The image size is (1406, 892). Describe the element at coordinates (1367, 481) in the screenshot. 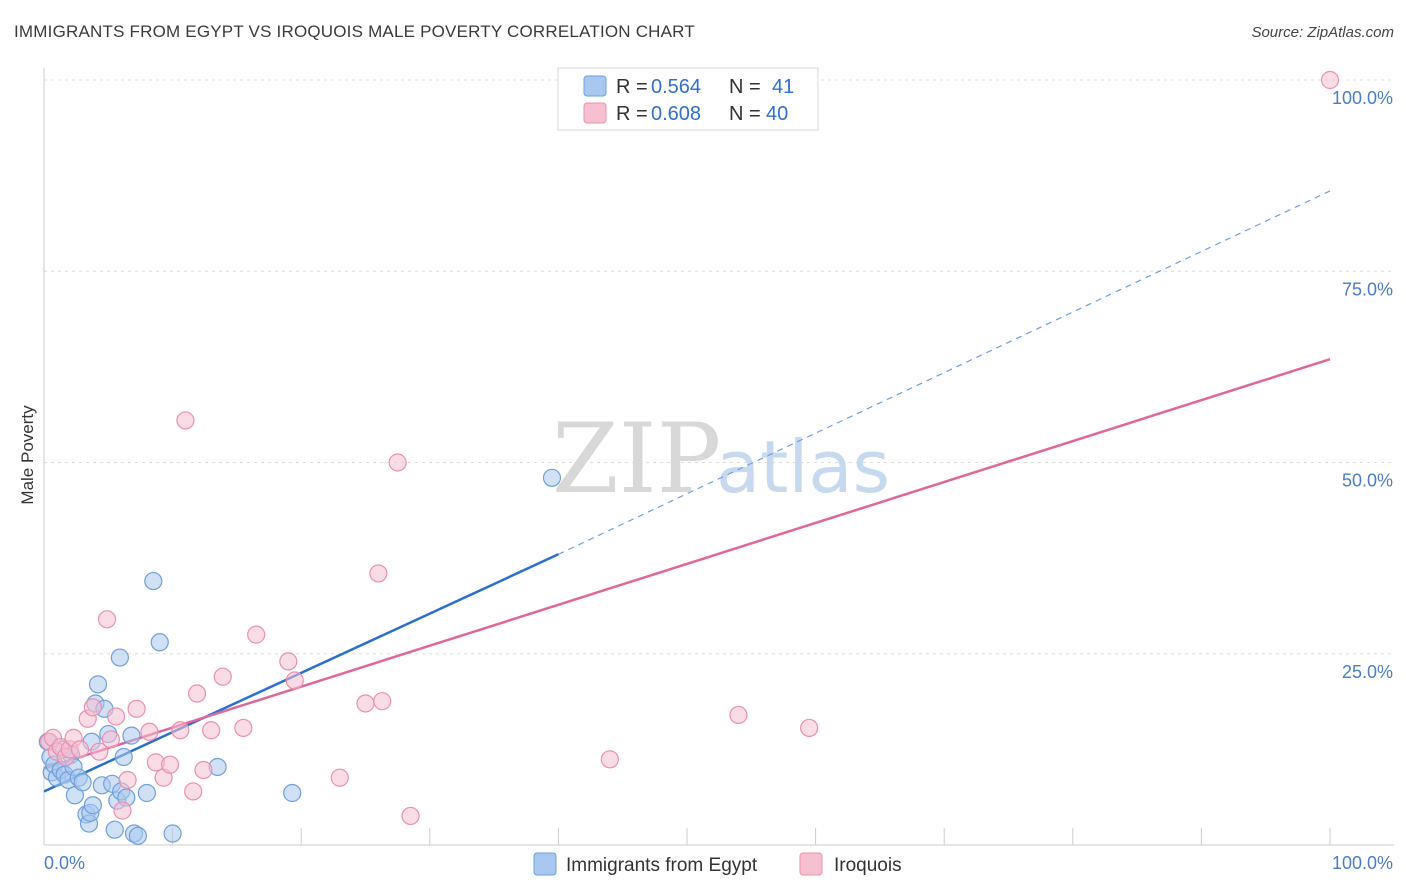

I see `y-tick-label-1: 50.0%` at that location.